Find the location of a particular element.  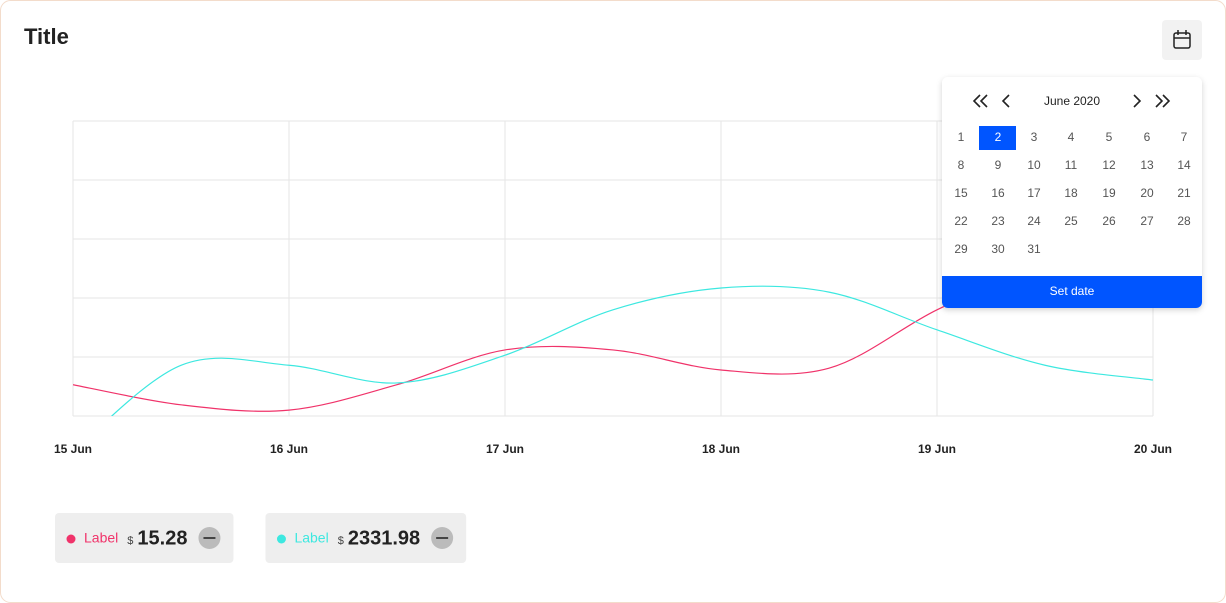

prev-month is located at coordinates (1005, 101).